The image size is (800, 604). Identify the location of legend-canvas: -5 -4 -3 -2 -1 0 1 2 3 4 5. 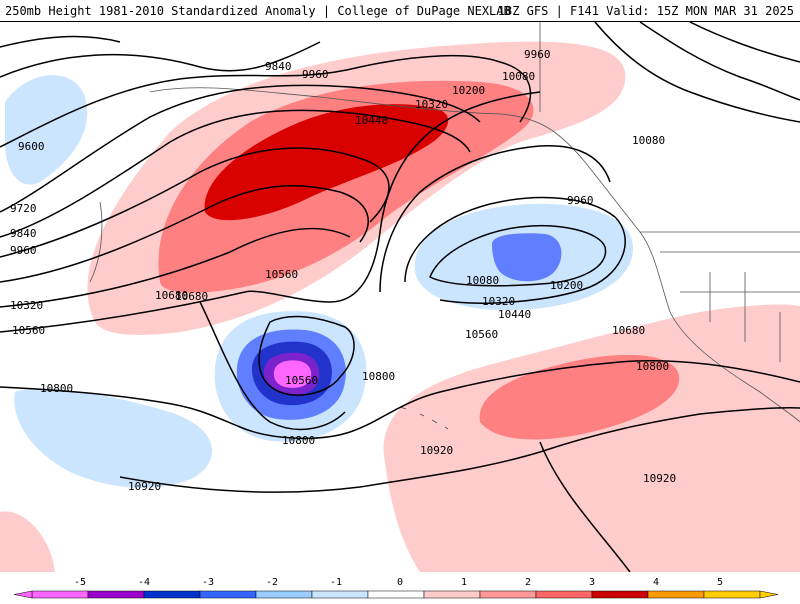
(396, 588).